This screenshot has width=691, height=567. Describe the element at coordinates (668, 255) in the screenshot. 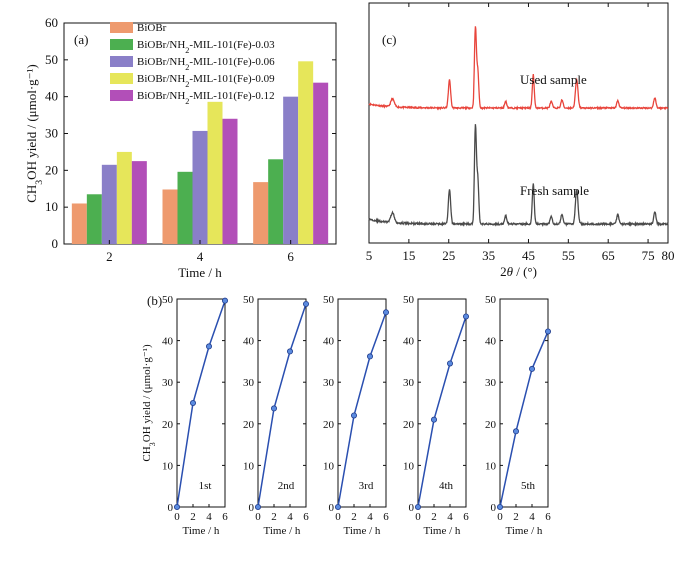

I see `x-tick-label: 80` at that location.